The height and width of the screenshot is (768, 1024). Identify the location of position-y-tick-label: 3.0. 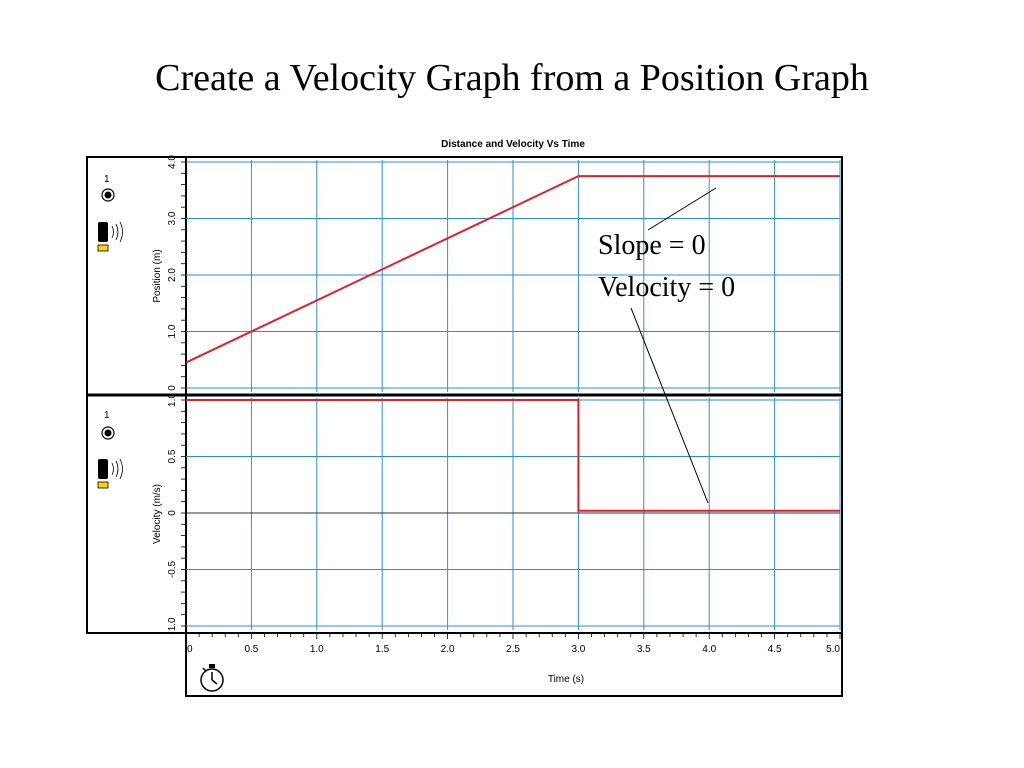
(172, 218).